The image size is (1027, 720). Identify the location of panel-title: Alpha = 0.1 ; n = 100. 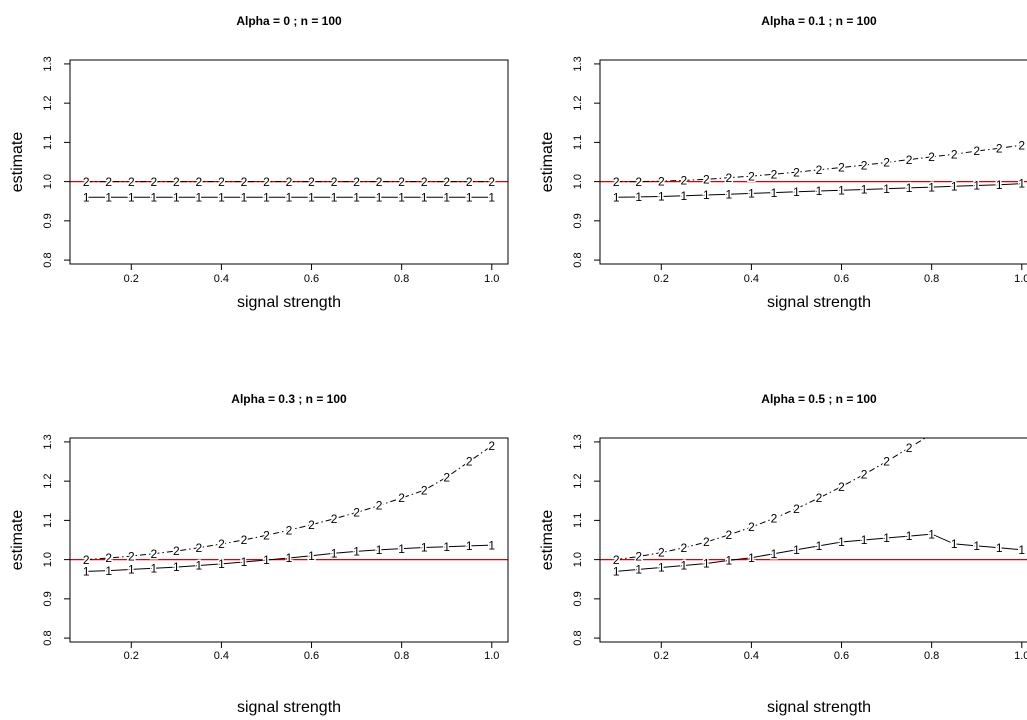
(819, 21).